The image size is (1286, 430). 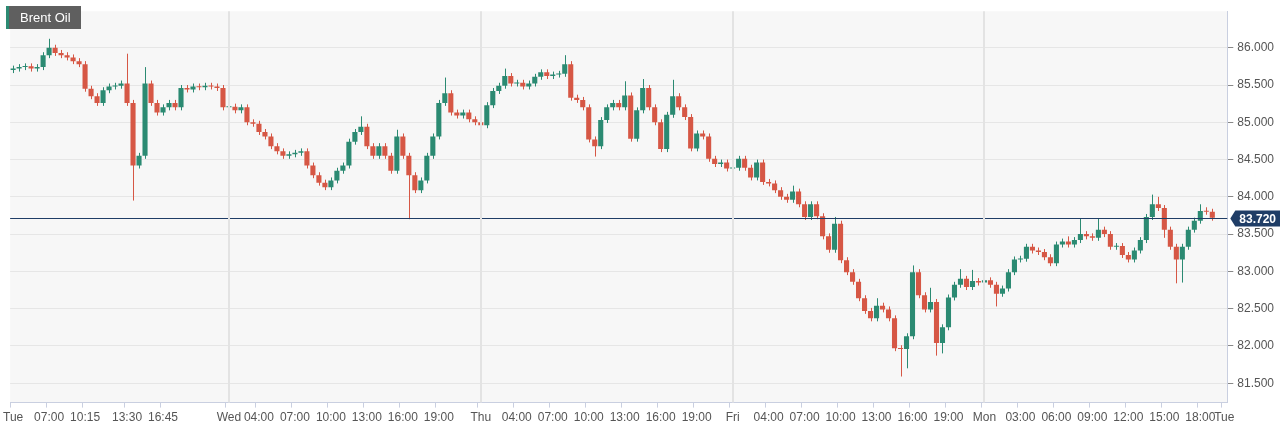 What do you see at coordinates (1256, 233) in the screenshot?
I see `y-tick-label: 83.500` at bounding box center [1256, 233].